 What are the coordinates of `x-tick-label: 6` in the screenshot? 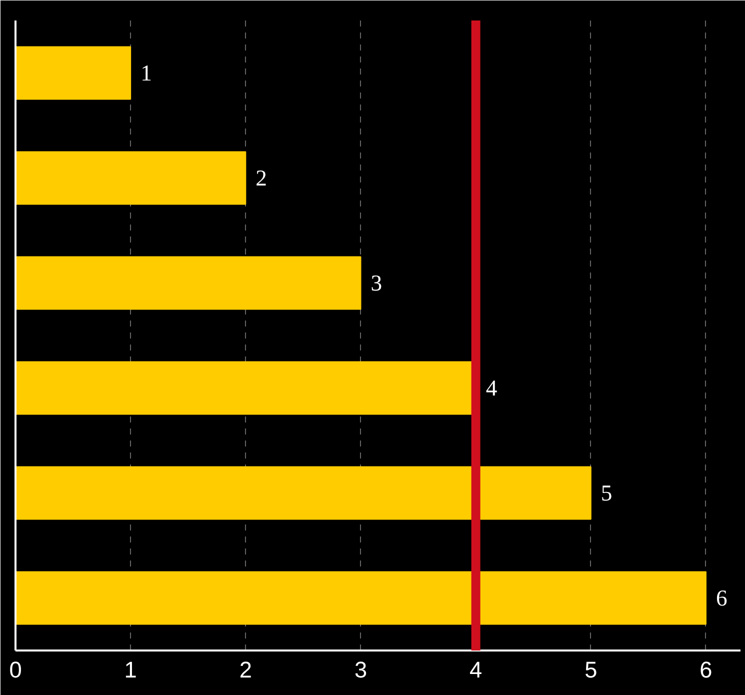 It's located at (706, 669).